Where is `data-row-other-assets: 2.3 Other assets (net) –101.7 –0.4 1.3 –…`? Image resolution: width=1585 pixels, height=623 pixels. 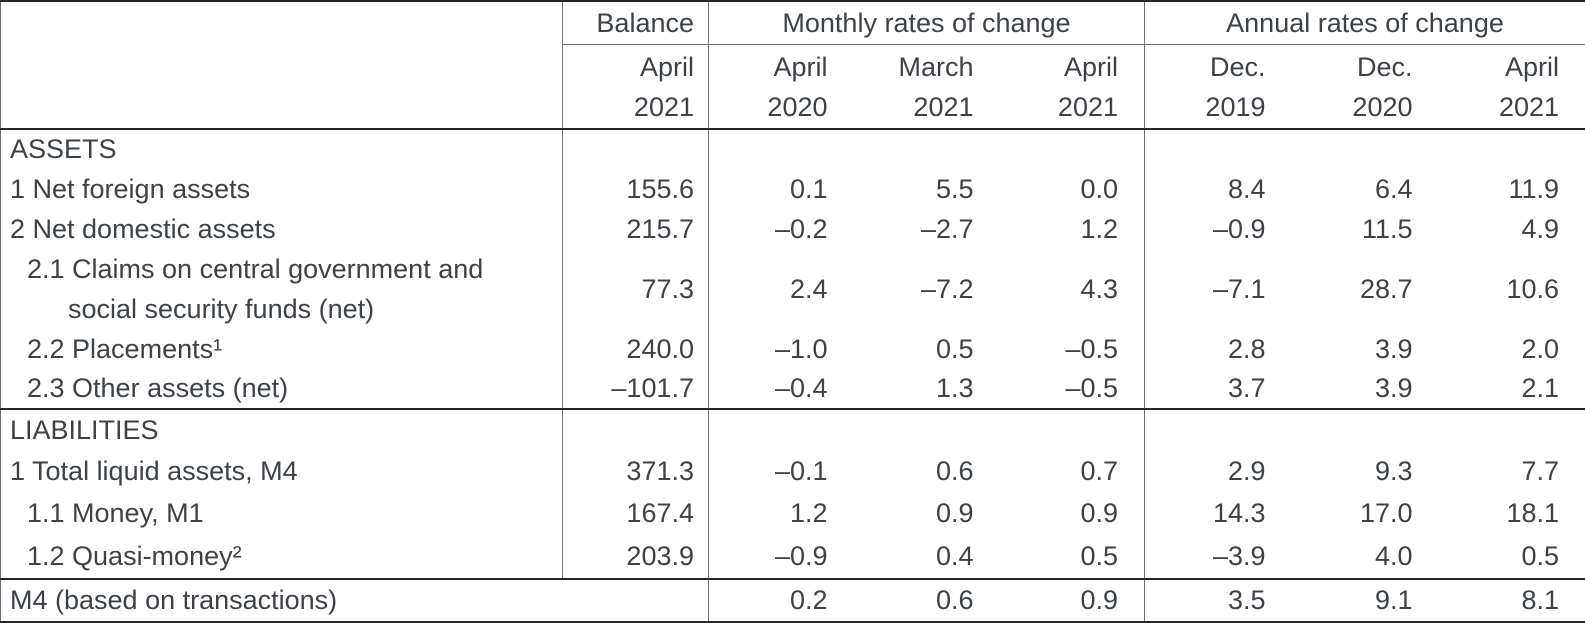
data-row-other-assets: 2.3 Other assets (net) –101.7 –0.4 1.3 –… is located at coordinates (793, 389).